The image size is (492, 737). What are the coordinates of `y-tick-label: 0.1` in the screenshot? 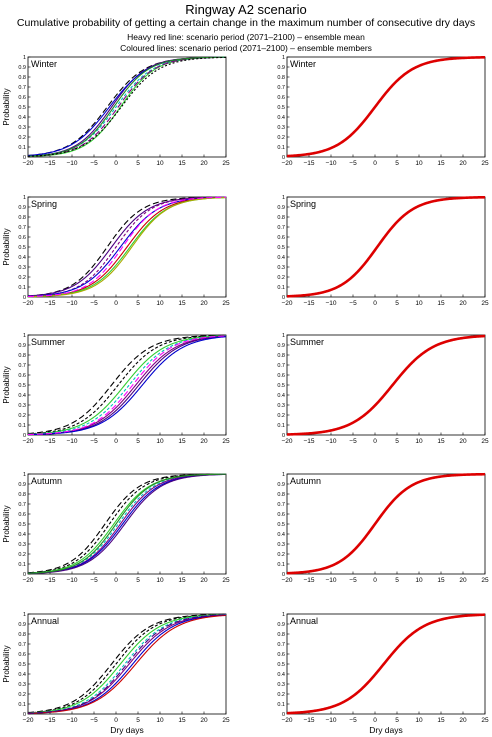 It's located at (281, 148).